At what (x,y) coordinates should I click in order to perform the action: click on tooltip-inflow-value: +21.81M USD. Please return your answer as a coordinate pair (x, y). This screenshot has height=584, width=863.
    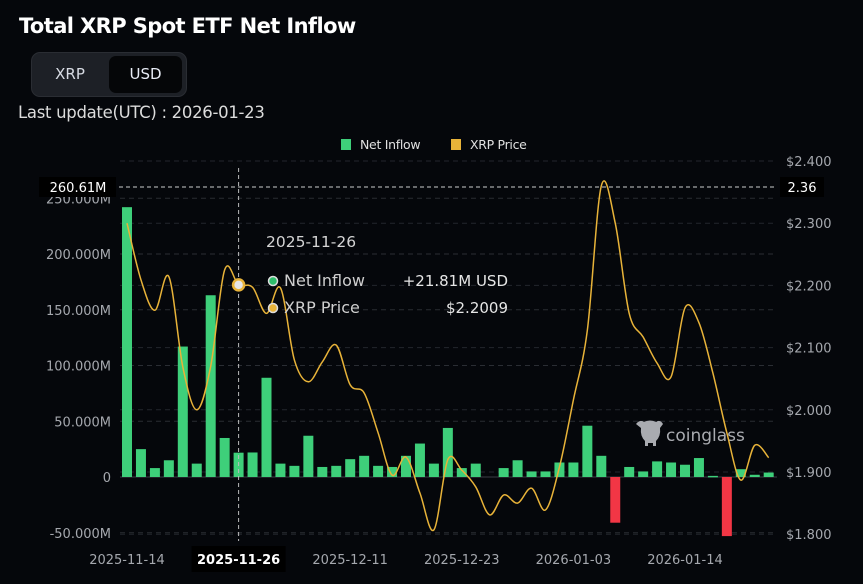
    Looking at the image, I should click on (455, 281).